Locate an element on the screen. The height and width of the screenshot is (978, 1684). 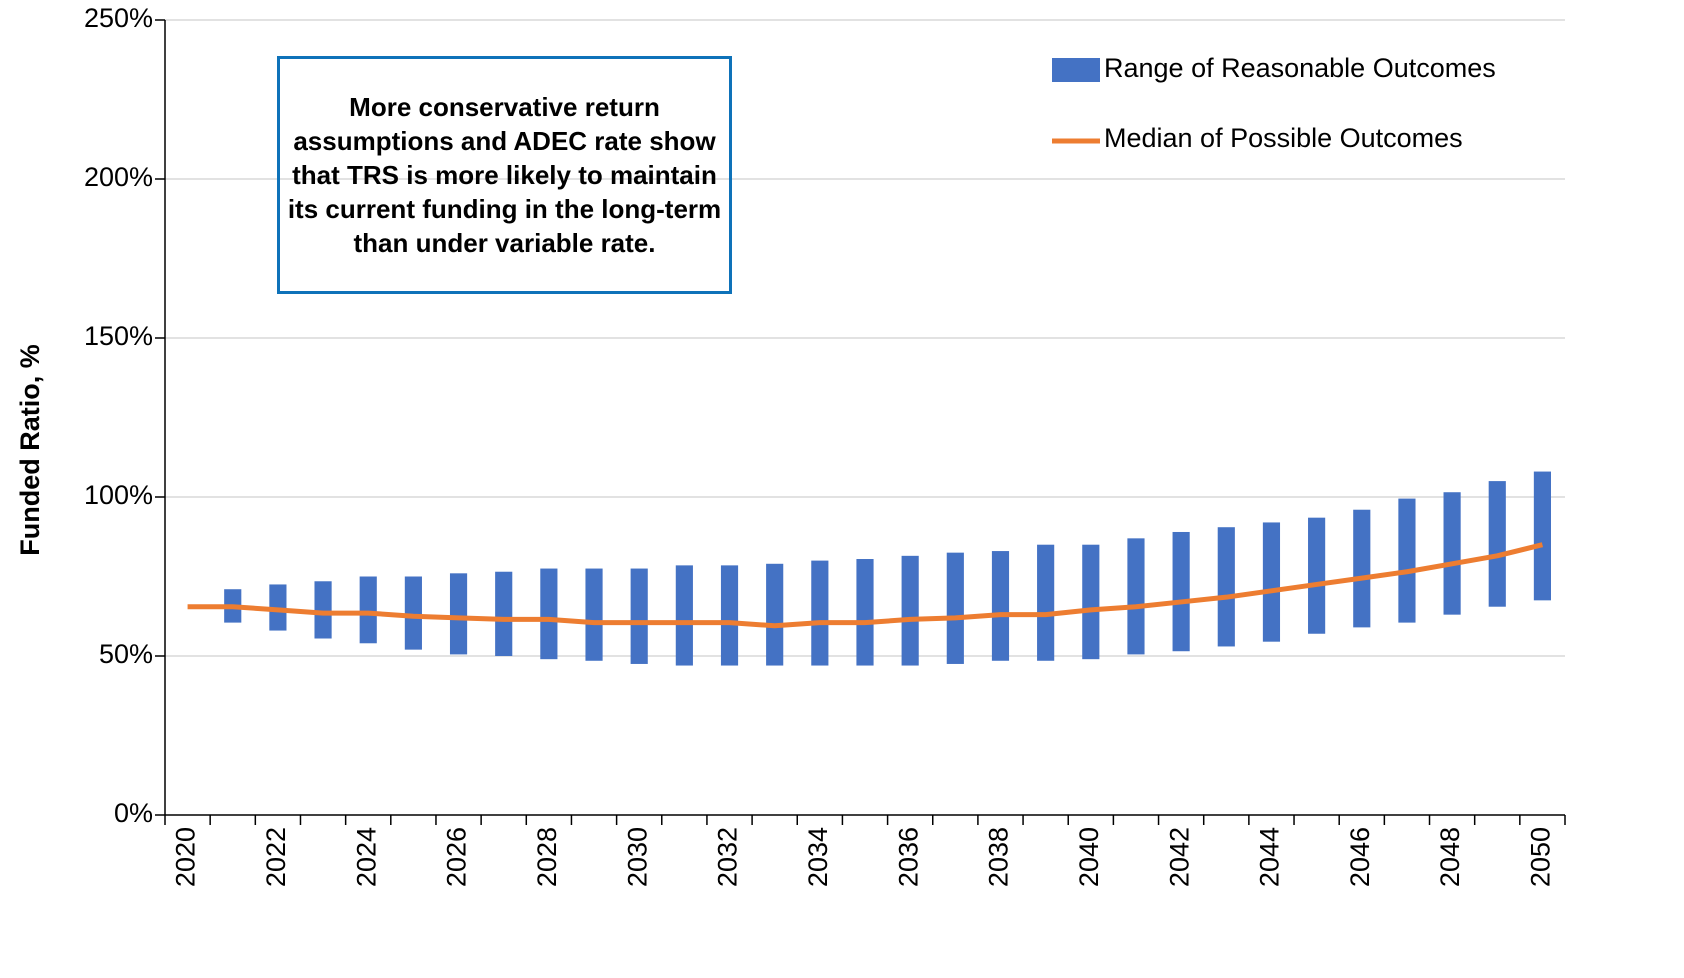
x-tick-label: 2020 is located at coordinates (186, 857).